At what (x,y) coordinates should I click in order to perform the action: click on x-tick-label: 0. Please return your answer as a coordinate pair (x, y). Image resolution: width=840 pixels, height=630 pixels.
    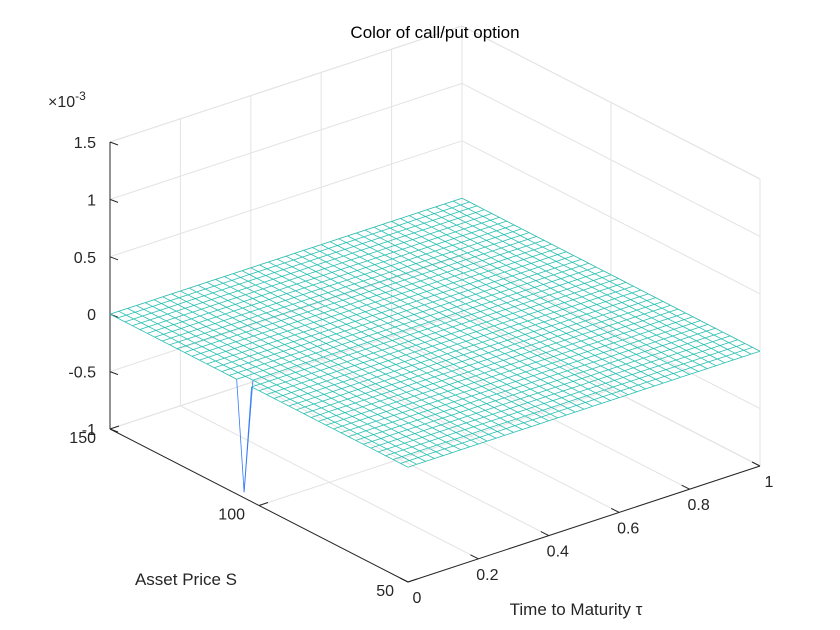
    Looking at the image, I should click on (417, 598).